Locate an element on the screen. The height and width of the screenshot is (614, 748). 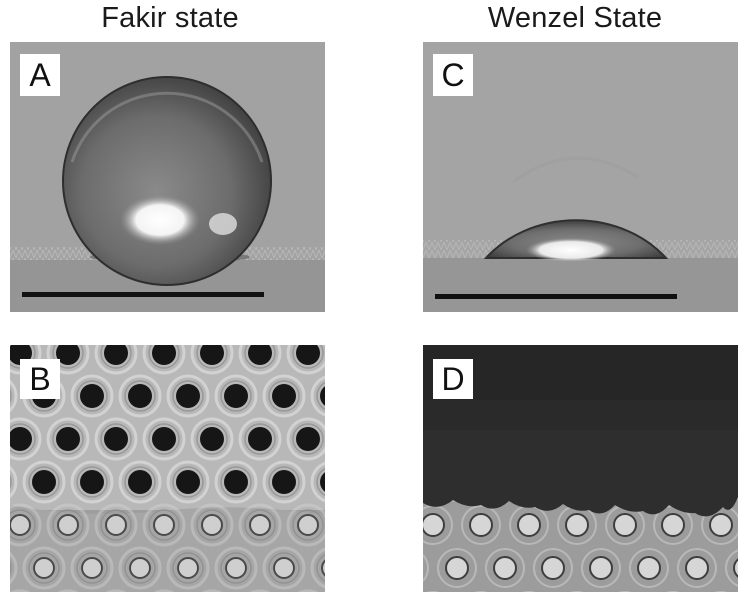
wenzel-state-title: Wenzel State is located at coordinates (575, 18).